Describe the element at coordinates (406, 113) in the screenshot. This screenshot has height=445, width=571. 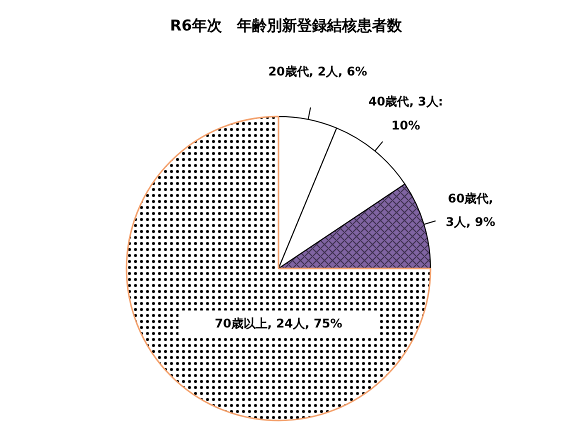
I see `slice-label: 40歳代, 3人: 10%` at that location.